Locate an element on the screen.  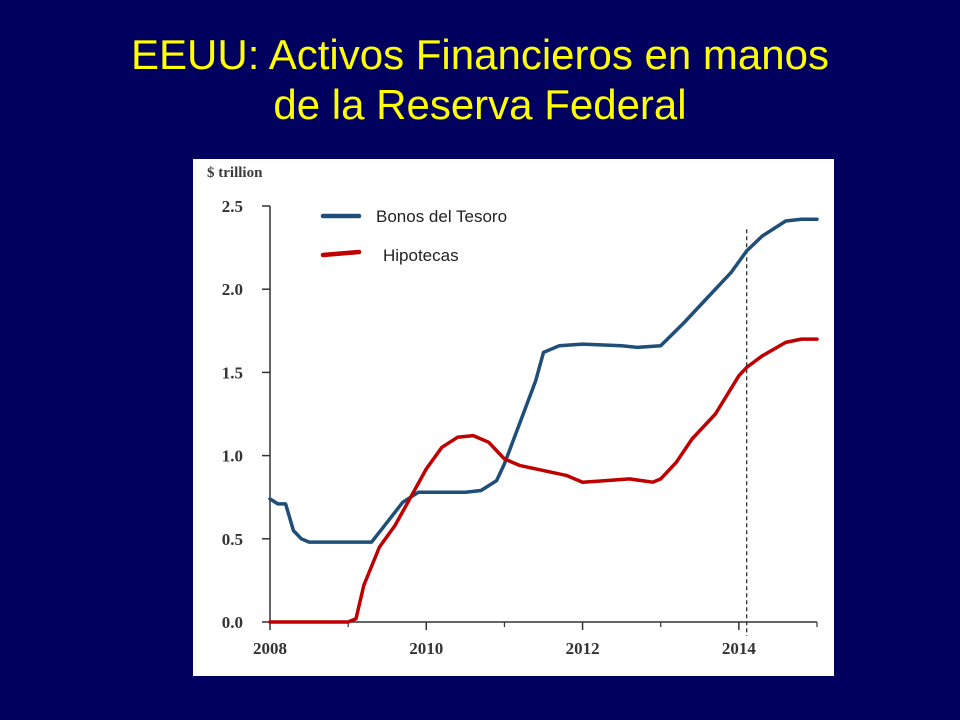
legend-label: Bonos del Tesoro is located at coordinates (441, 216).